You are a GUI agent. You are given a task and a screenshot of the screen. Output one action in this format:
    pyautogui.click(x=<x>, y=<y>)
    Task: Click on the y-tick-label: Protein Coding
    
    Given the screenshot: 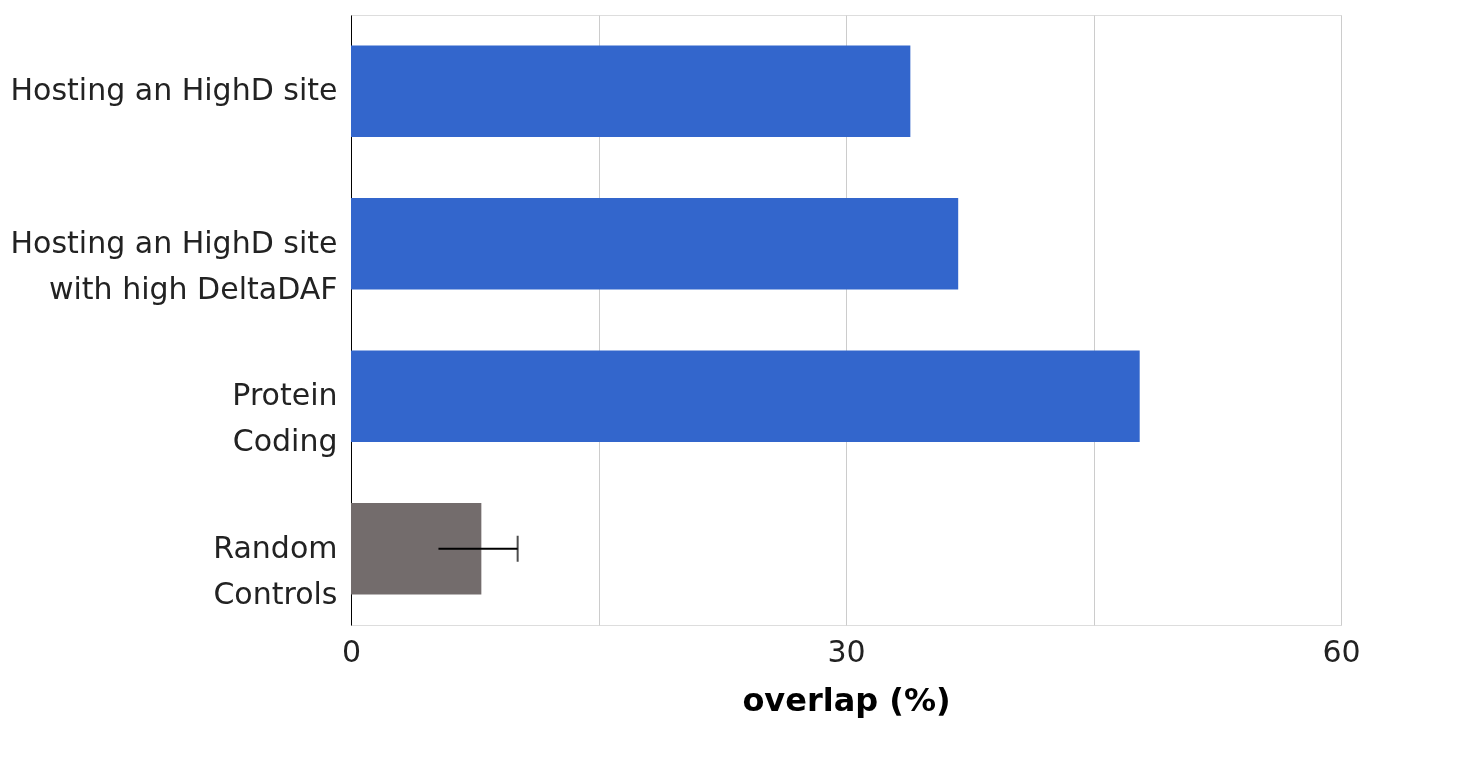 What is the action you would take?
    pyautogui.click(x=285, y=418)
    